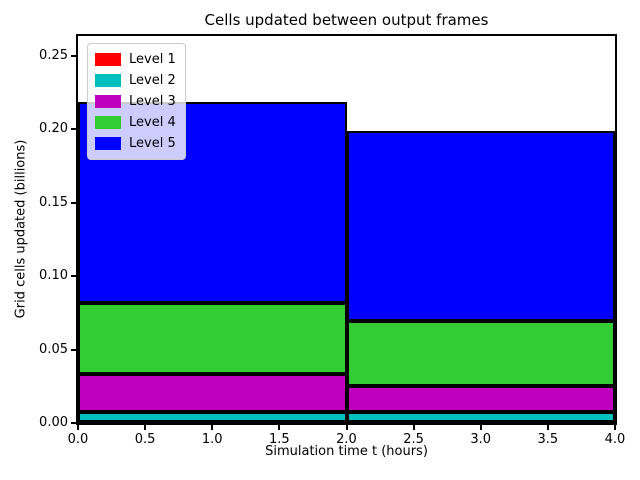 The width and height of the screenshot is (640, 480). I want to click on y-tick-label: 0.15, so click(53, 202).